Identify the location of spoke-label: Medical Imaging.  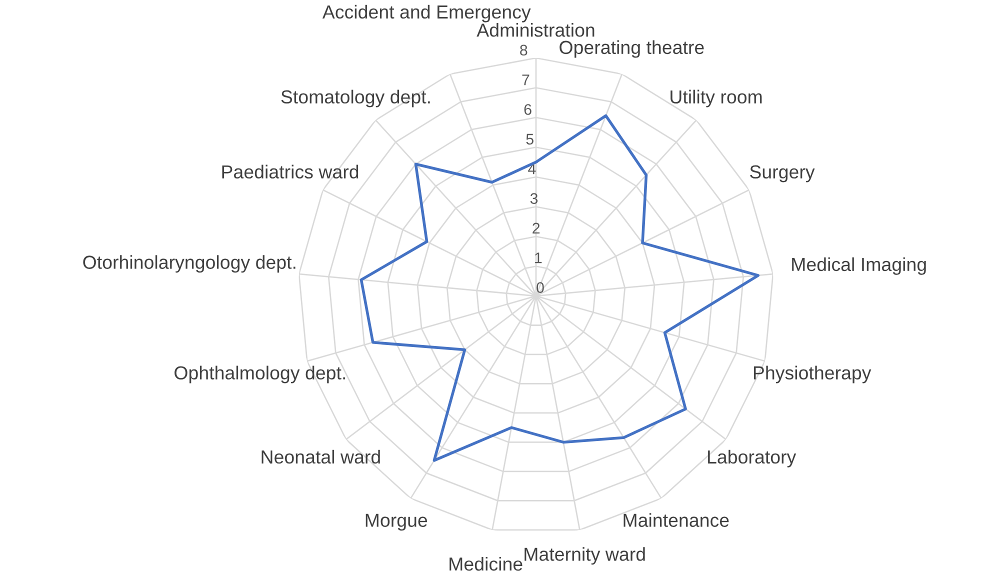
(859, 266).